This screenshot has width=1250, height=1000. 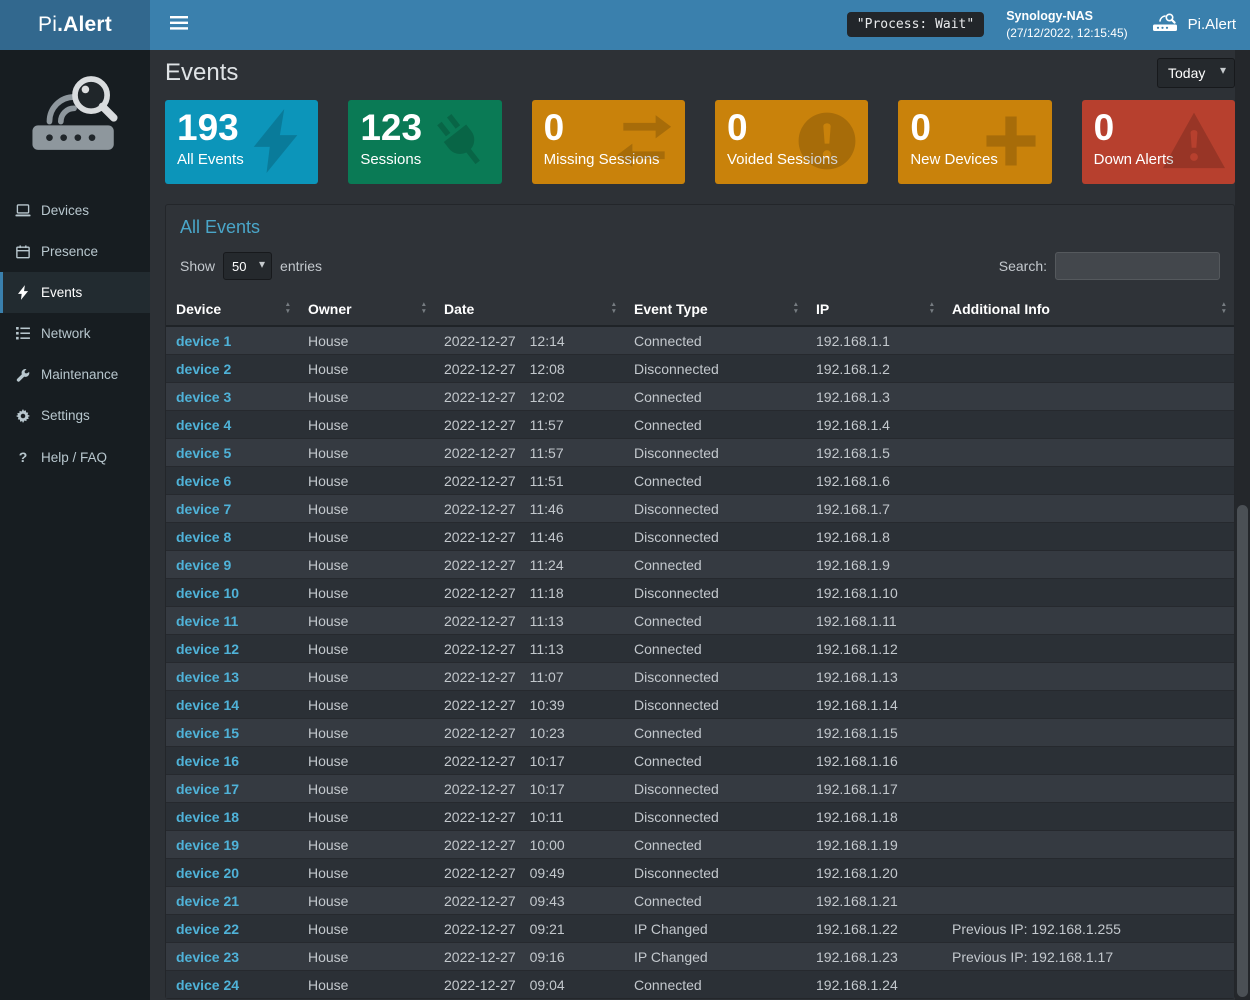 What do you see at coordinates (204, 536) in the screenshot?
I see `device-link: device 8` at bounding box center [204, 536].